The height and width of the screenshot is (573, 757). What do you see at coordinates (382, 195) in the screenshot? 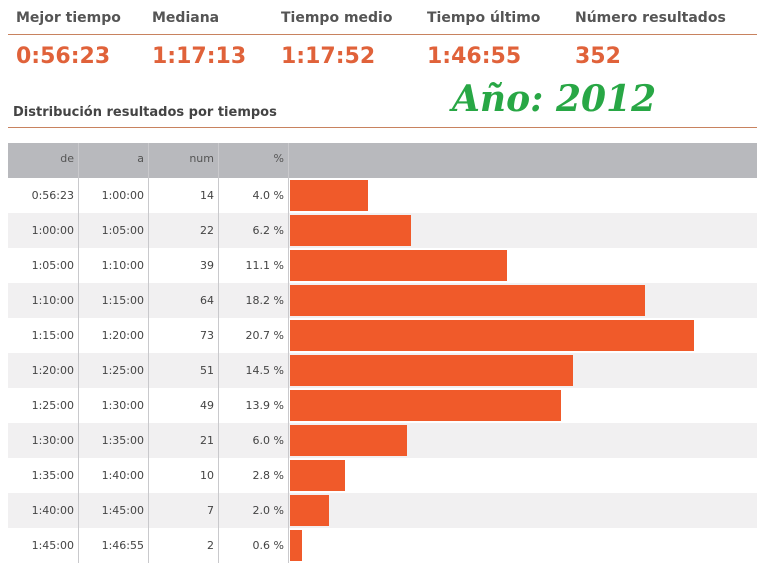
I see `table-row: 0:56:23 1:00:00 14 4.0 %` at bounding box center [382, 195].